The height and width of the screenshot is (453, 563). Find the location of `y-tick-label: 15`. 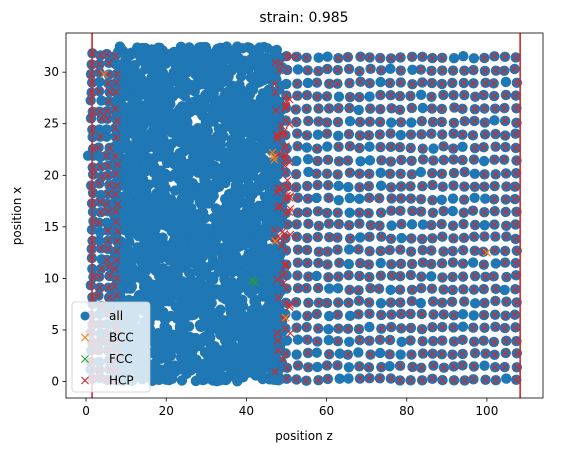

y-tick-label: 15 is located at coordinates (51, 227).